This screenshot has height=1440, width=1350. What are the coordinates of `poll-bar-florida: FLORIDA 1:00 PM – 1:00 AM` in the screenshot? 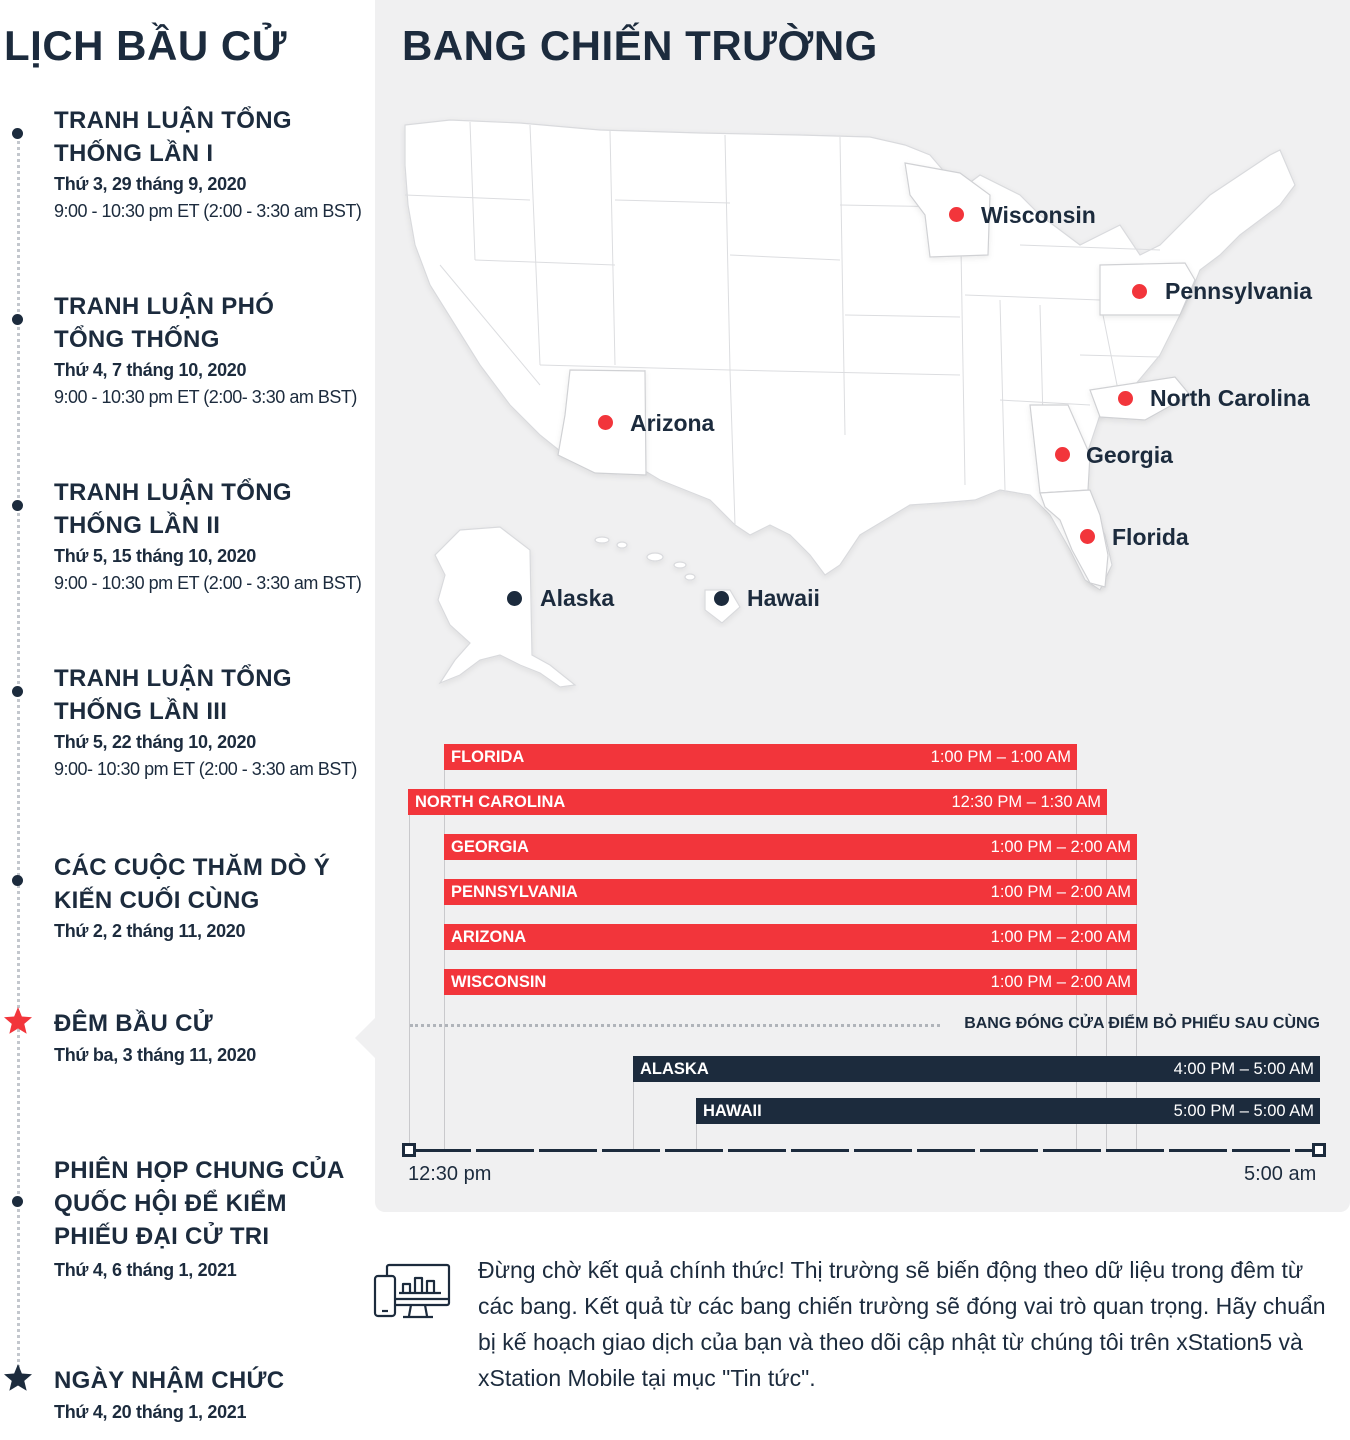 It's located at (760, 757).